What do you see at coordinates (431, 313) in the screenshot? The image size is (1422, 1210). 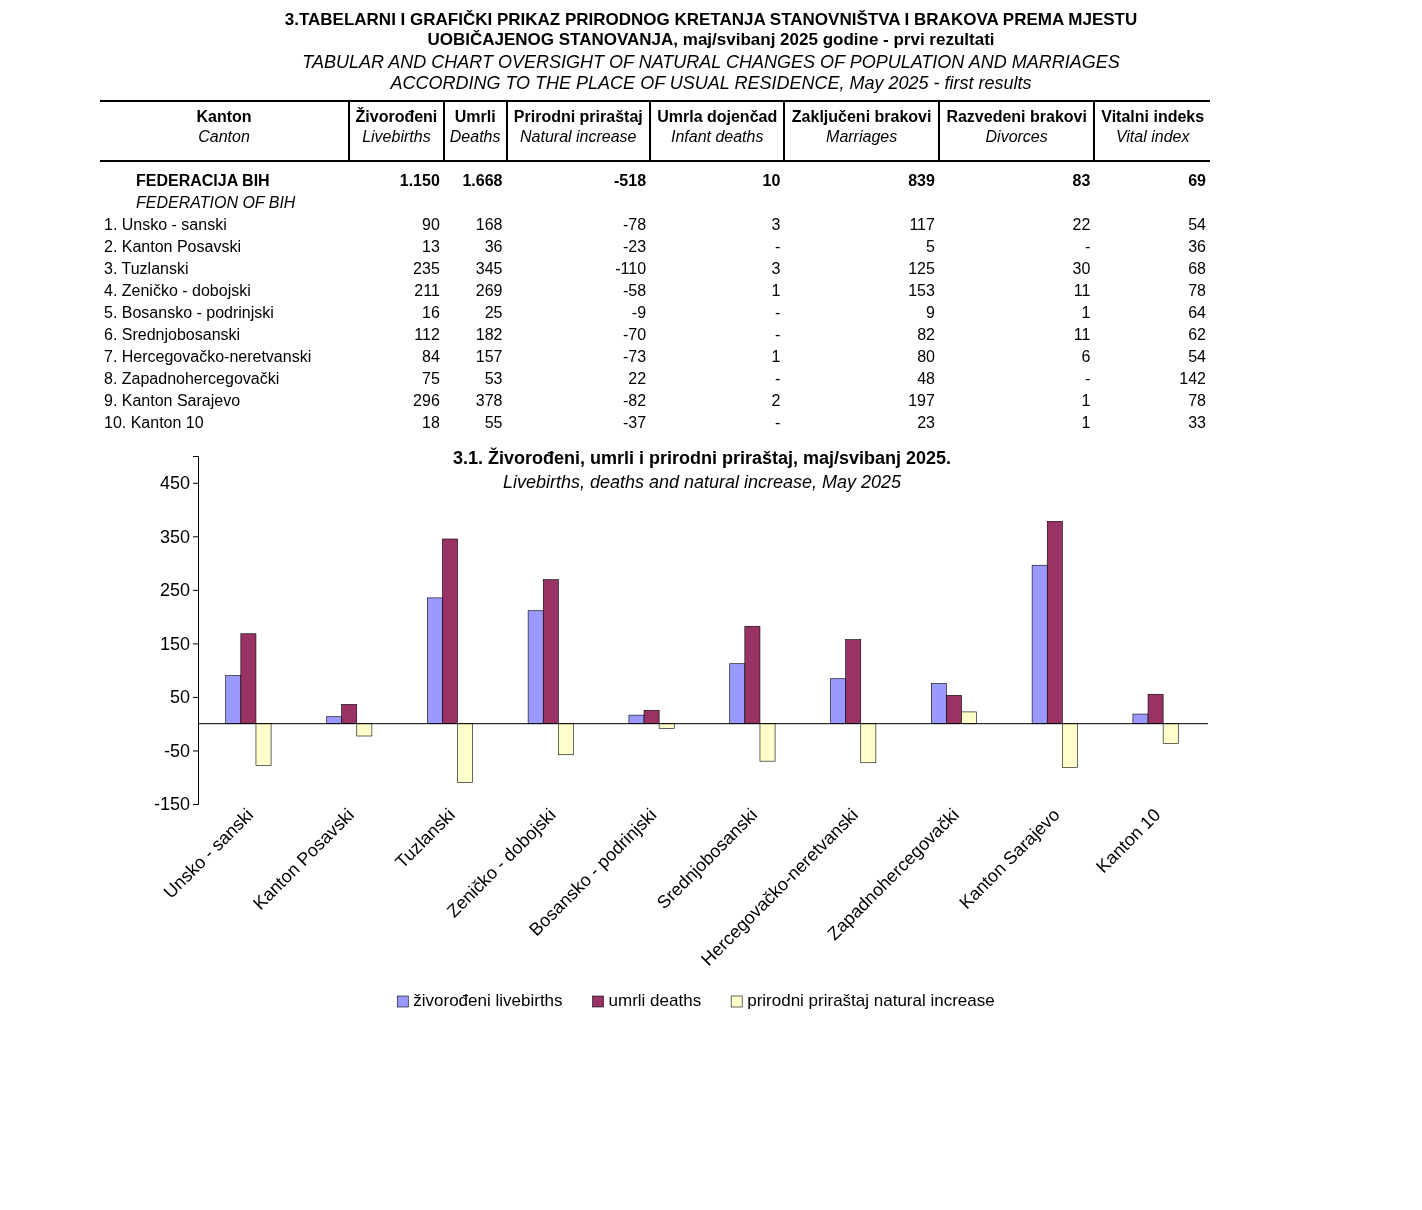 I see `text: 16` at bounding box center [431, 313].